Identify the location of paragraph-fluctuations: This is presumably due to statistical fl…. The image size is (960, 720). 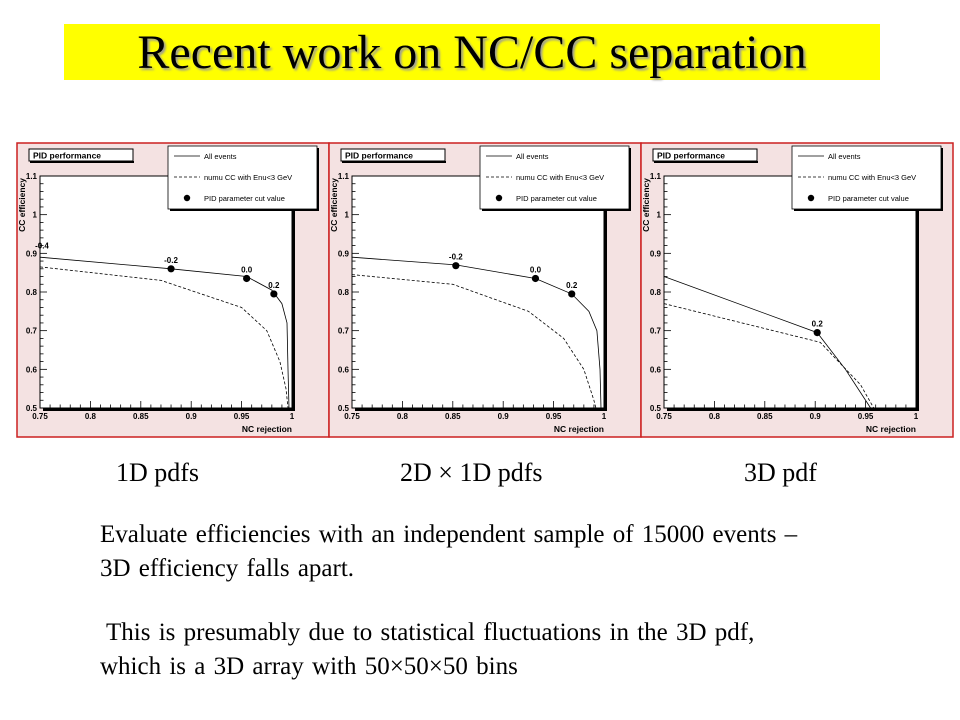
(427, 649).